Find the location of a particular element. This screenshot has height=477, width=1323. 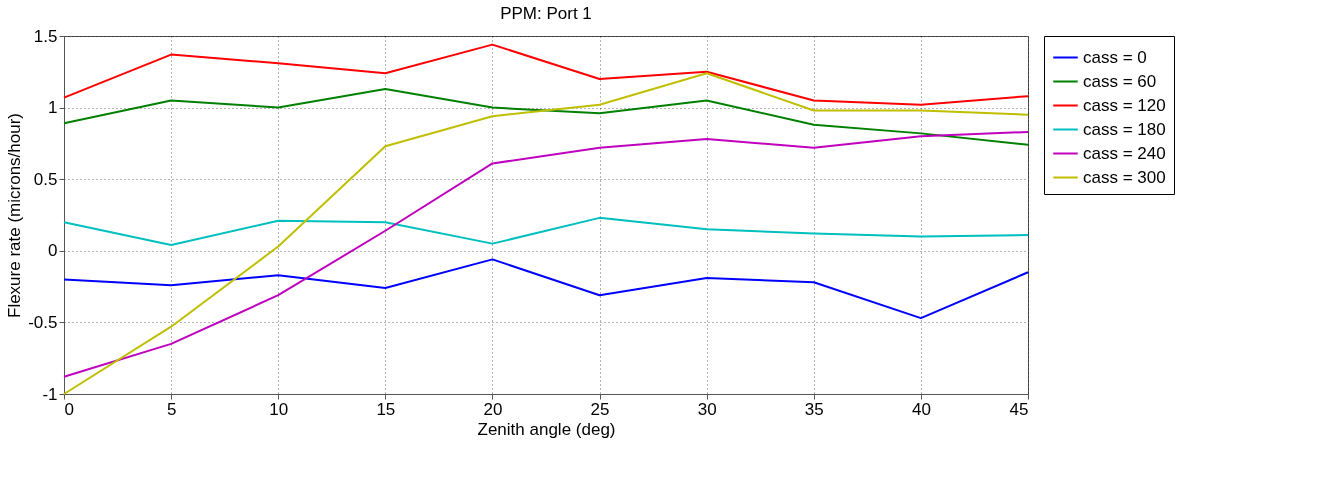

legend-label: cass = 60 is located at coordinates (1120, 81).